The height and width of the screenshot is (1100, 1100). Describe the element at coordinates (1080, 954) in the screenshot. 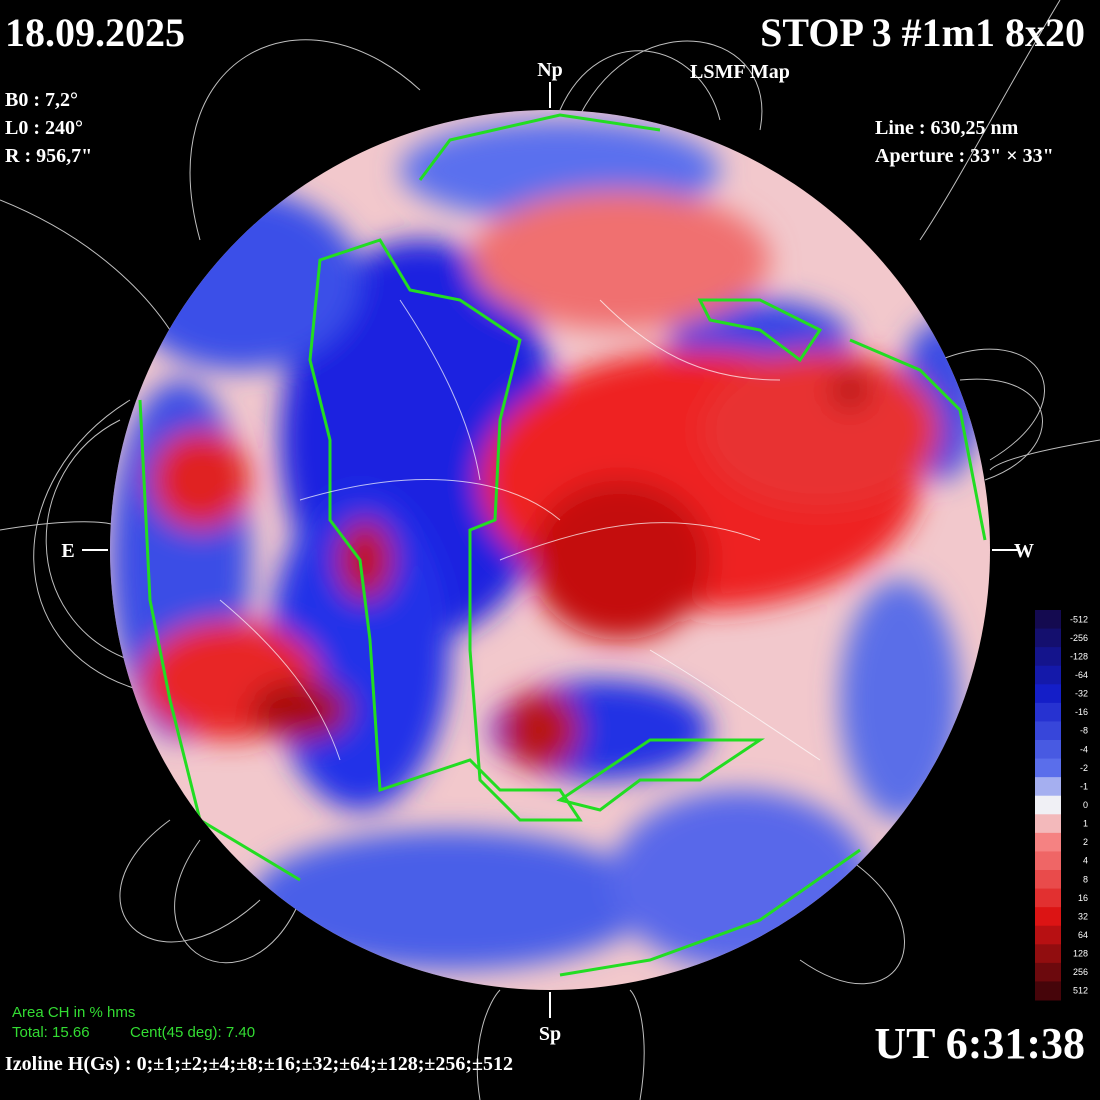

I see `colorbar-label: 128` at that location.